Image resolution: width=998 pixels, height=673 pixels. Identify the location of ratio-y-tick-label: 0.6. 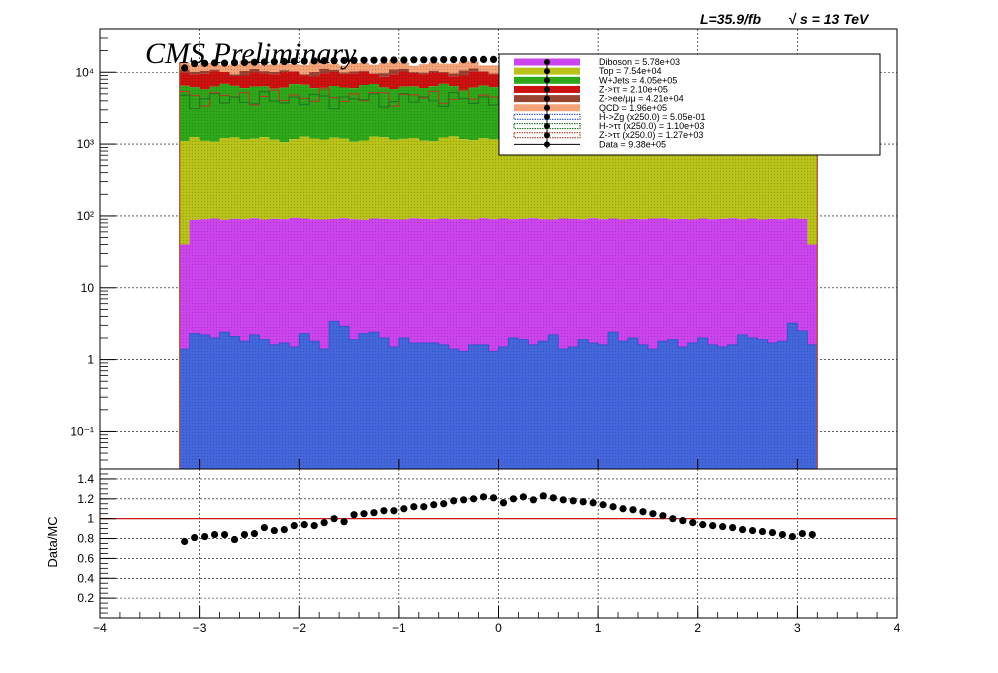
(85, 558).